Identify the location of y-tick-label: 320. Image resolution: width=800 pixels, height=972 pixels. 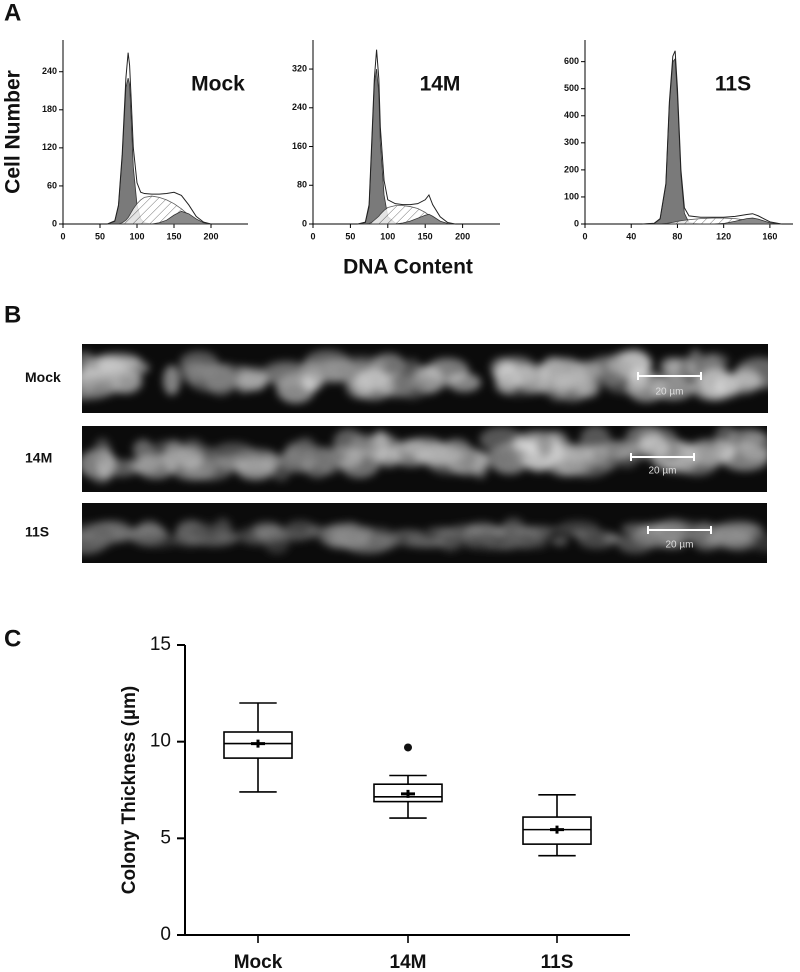
(299, 68).